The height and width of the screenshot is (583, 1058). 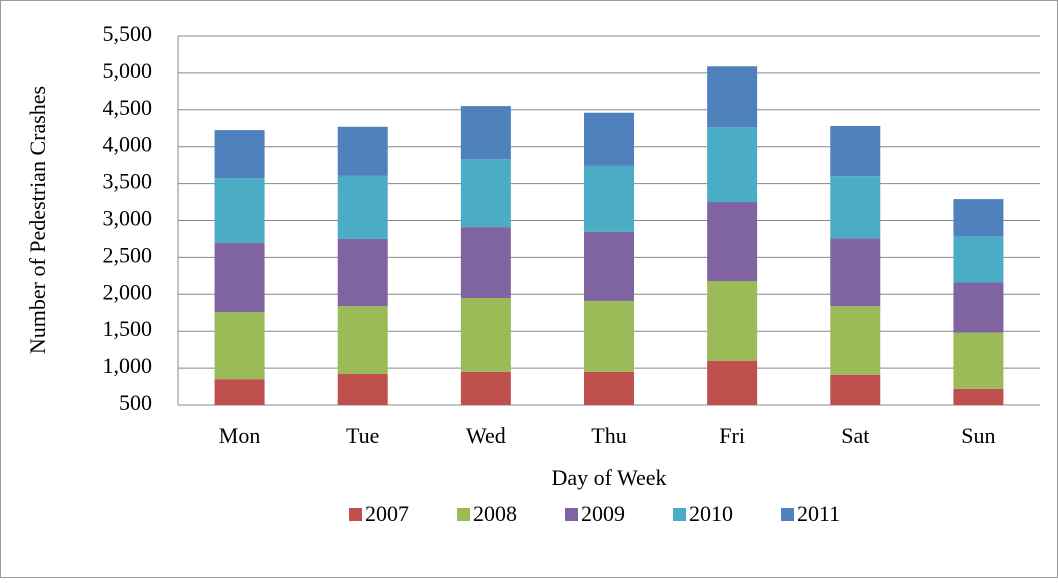 I want to click on y-tick-label: 500, so click(x=135, y=402).